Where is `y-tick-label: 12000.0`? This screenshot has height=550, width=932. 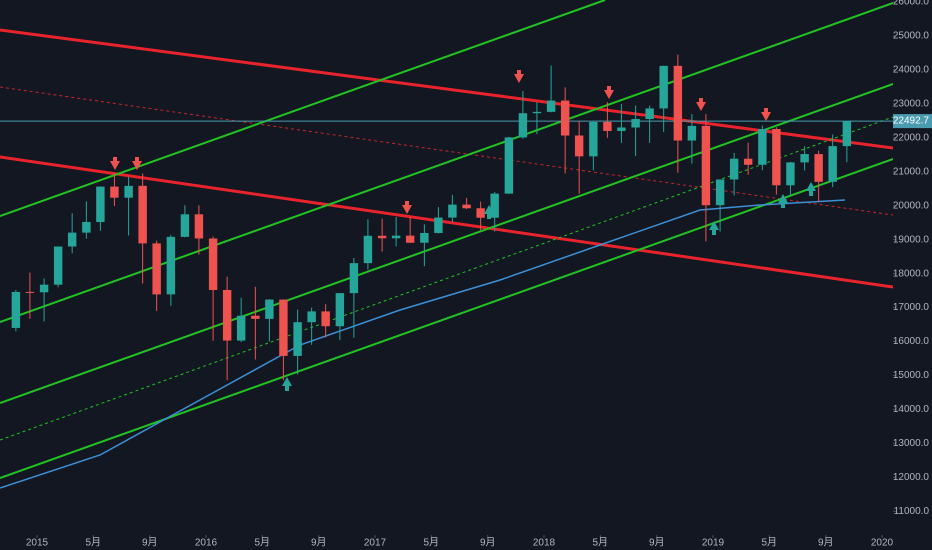 y-tick-label: 12000.0 is located at coordinates (911, 477).